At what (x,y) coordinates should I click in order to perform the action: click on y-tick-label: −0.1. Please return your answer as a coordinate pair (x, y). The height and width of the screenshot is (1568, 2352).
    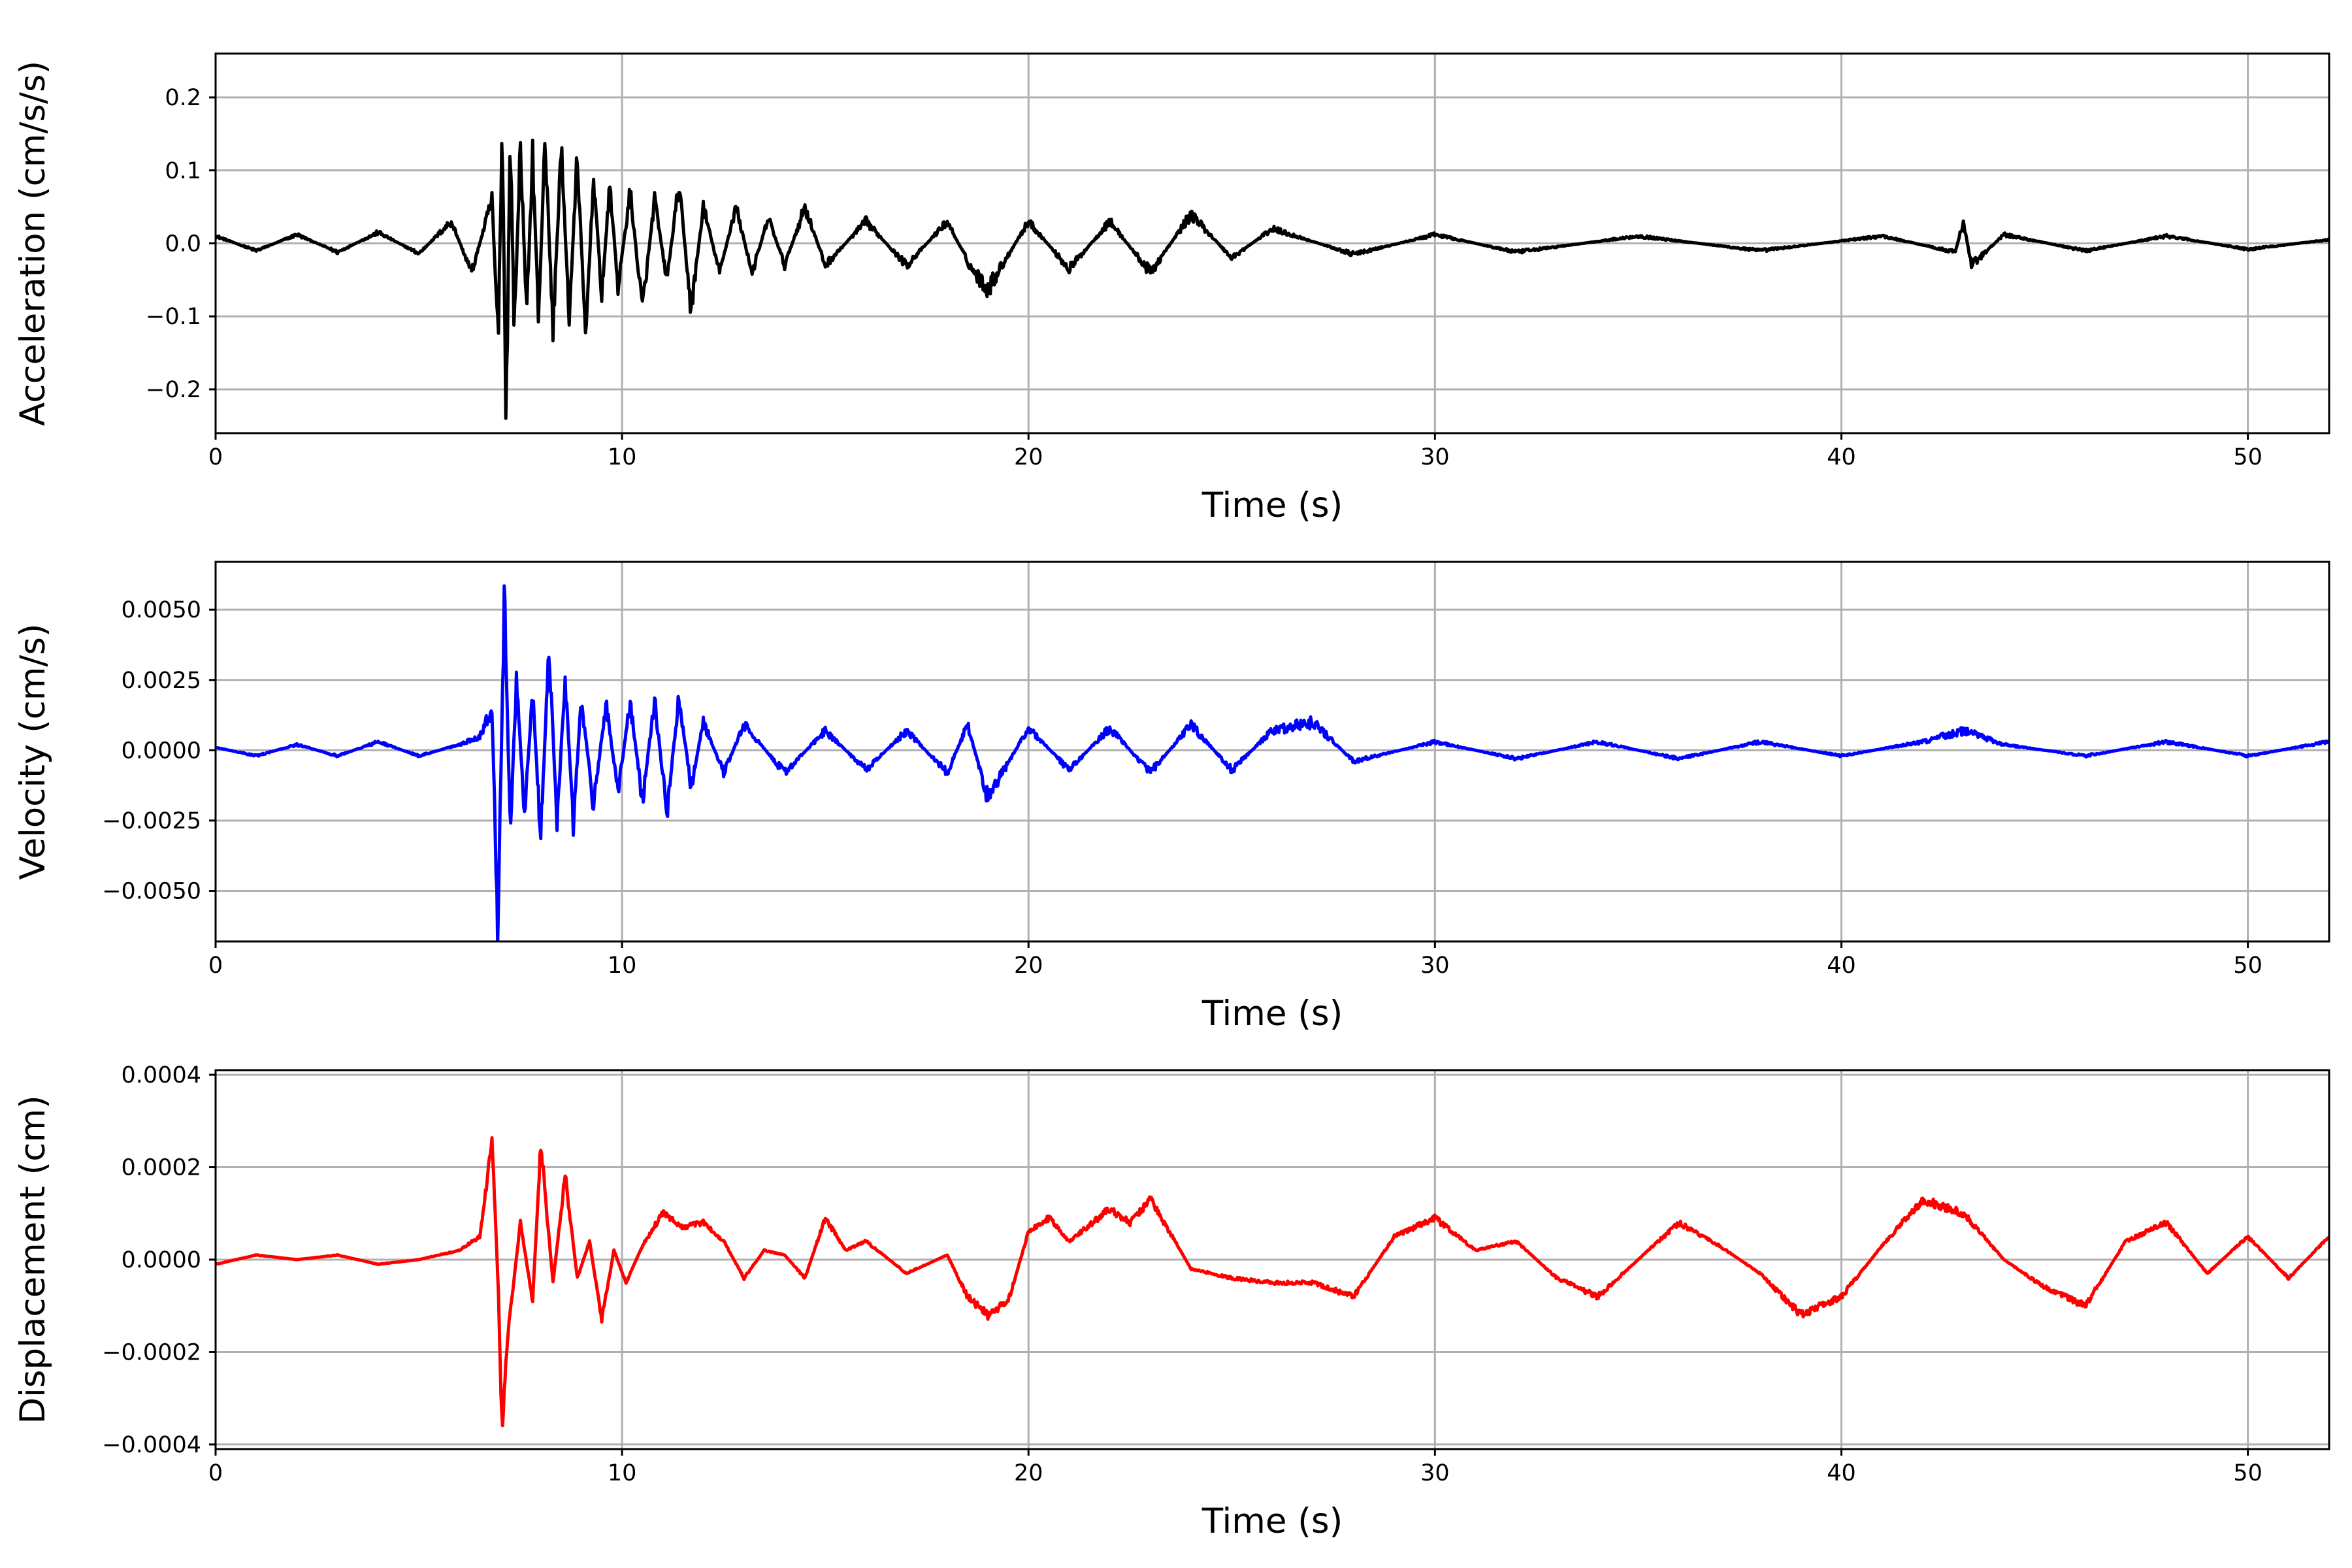
    Looking at the image, I should click on (173, 317).